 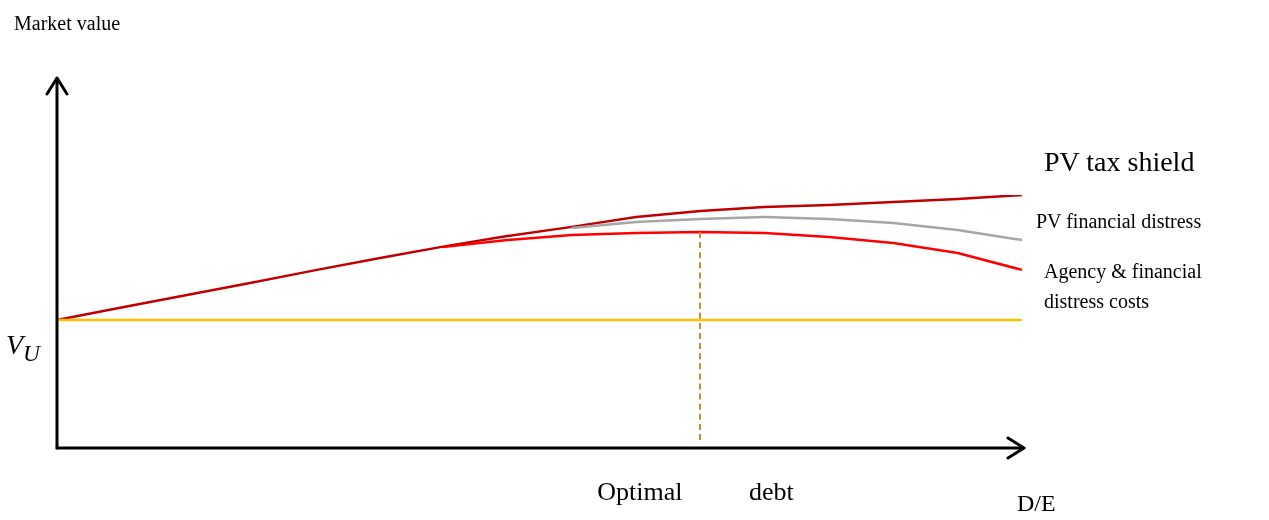 I want to click on x-axis-title: D/E, so click(x=1036, y=503).